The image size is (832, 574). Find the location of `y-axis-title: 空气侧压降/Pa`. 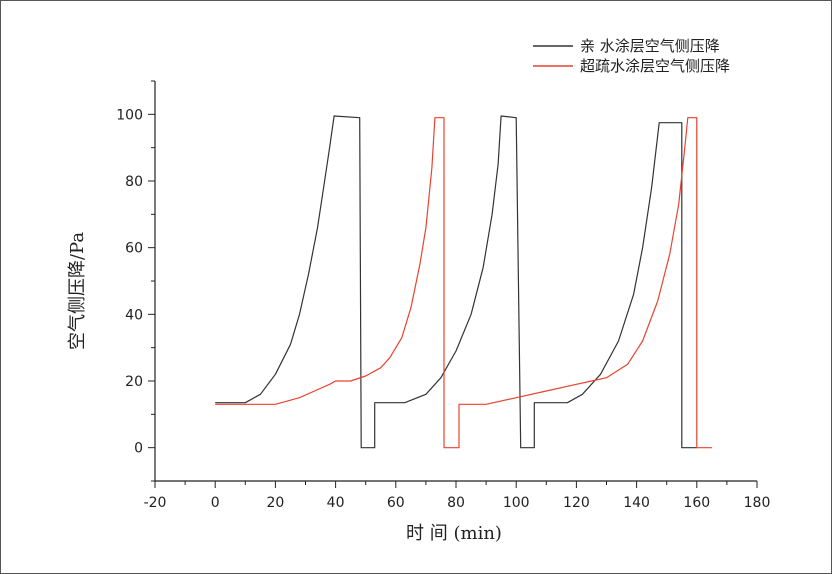

y-axis-title: 空气侧压降/Pa is located at coordinates (77, 291).